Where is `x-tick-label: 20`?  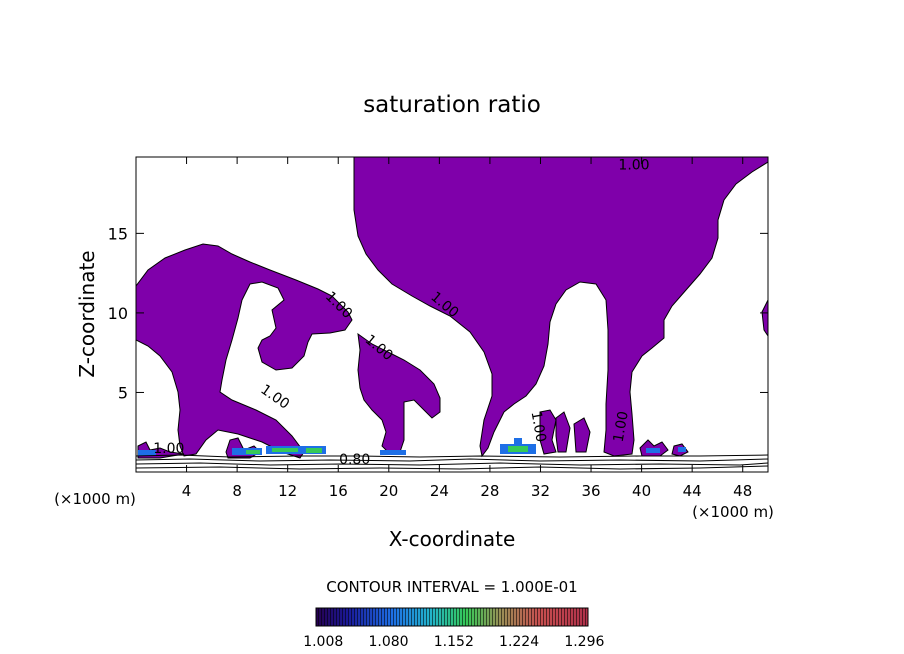 x-tick-label: 20 is located at coordinates (388, 491).